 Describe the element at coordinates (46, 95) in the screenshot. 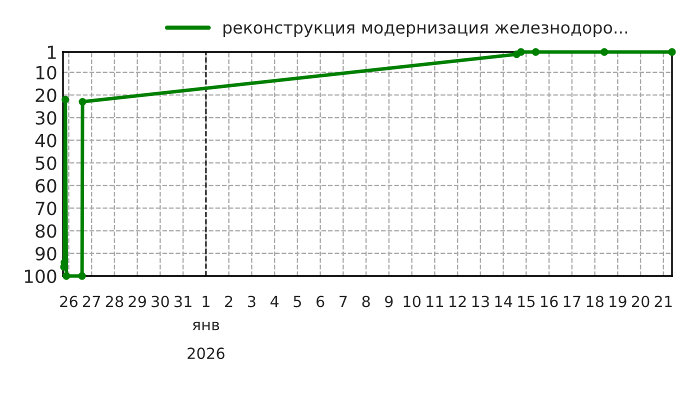

I see `y-tick-label: 20` at that location.